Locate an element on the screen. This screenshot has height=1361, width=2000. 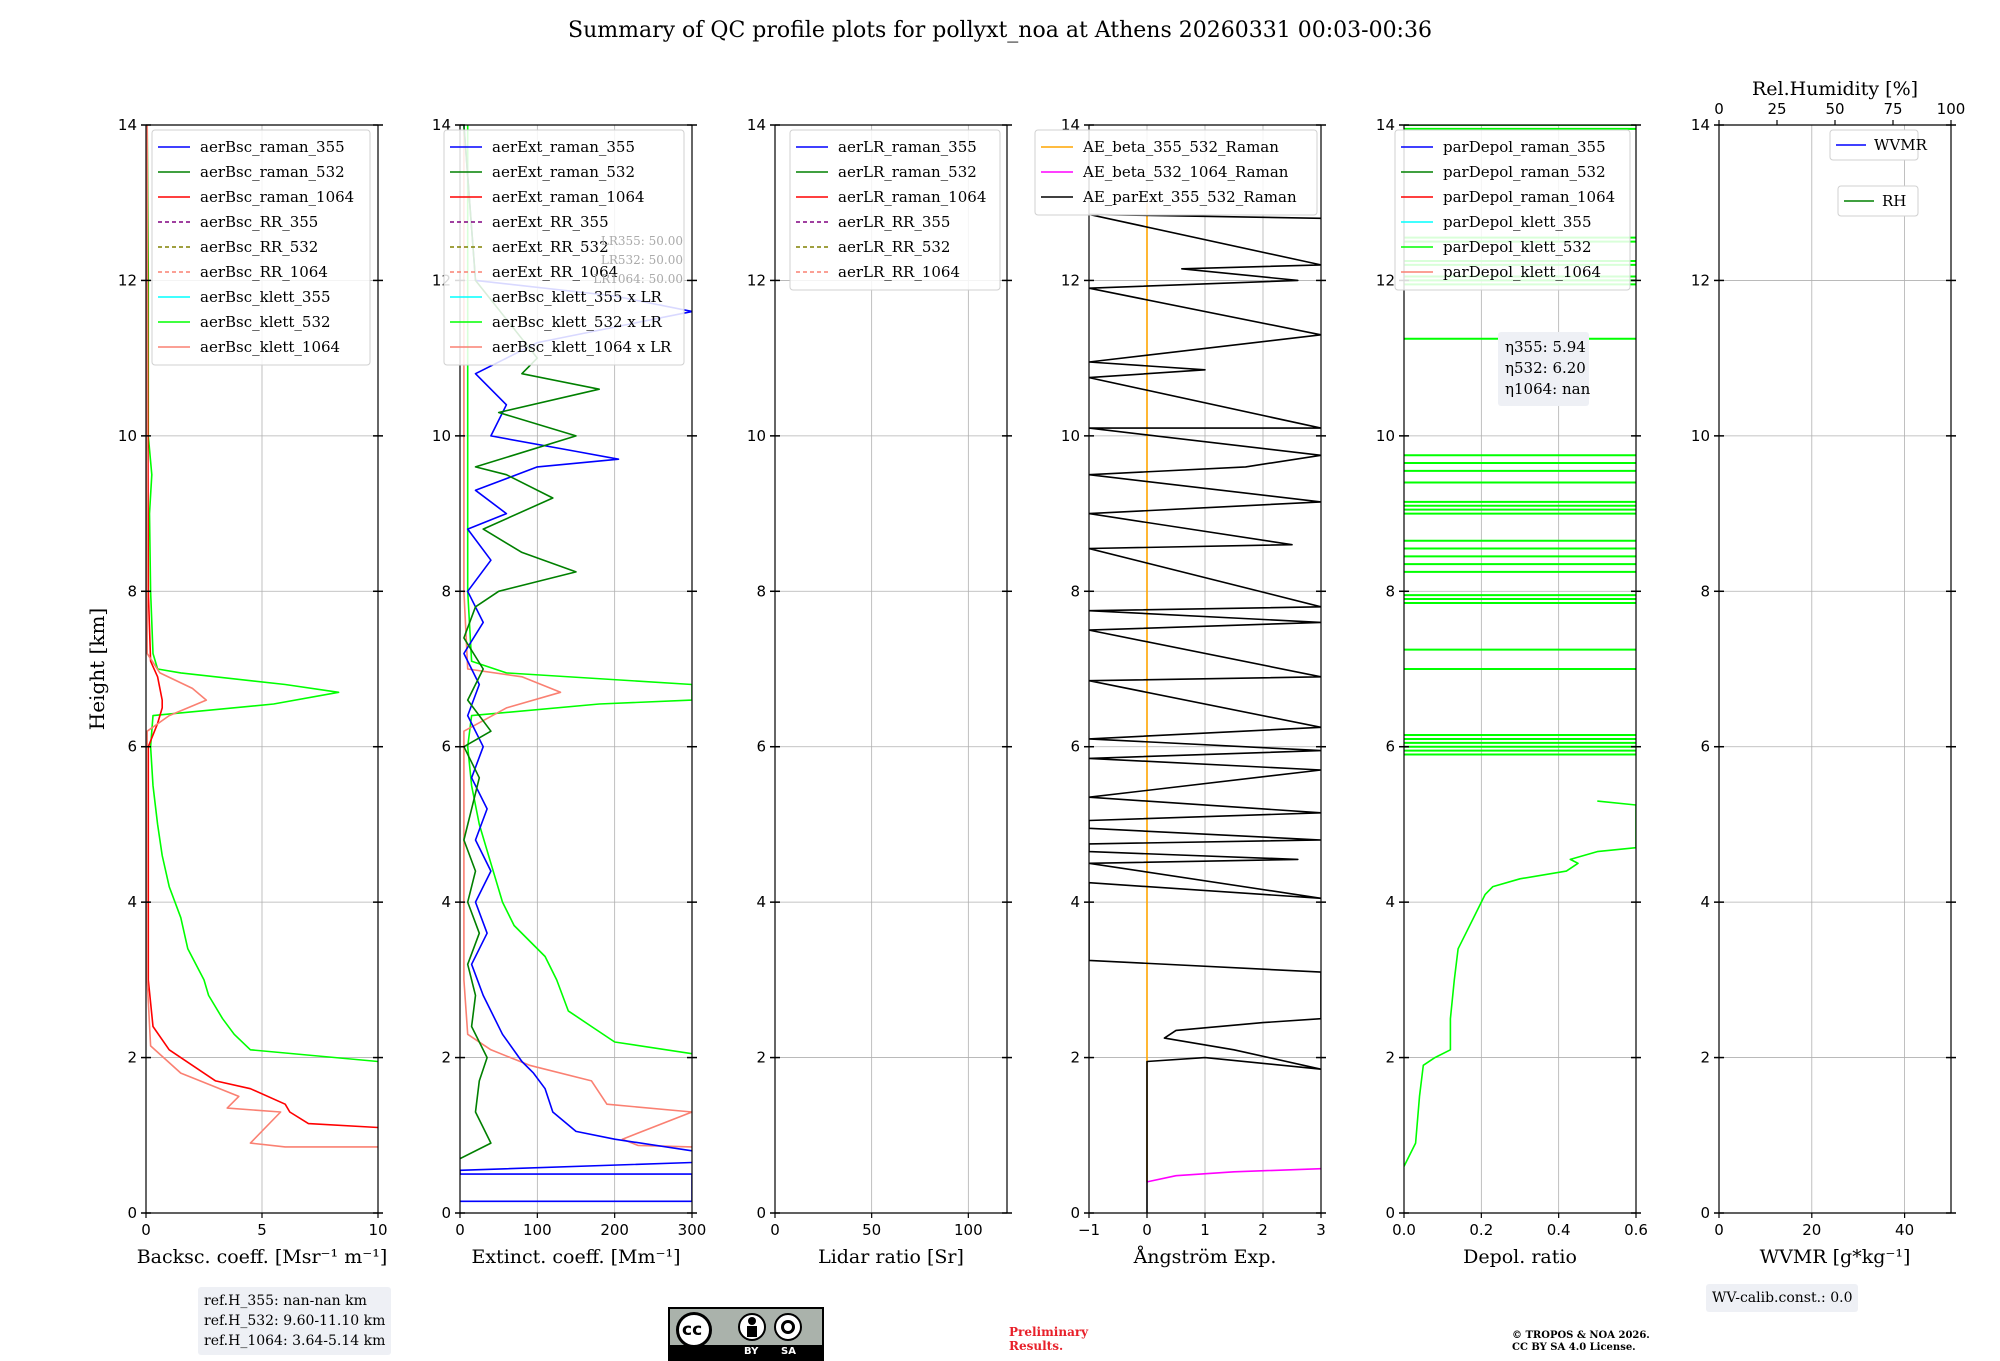
xtick-label: 0.2 is located at coordinates (1481, 1230).